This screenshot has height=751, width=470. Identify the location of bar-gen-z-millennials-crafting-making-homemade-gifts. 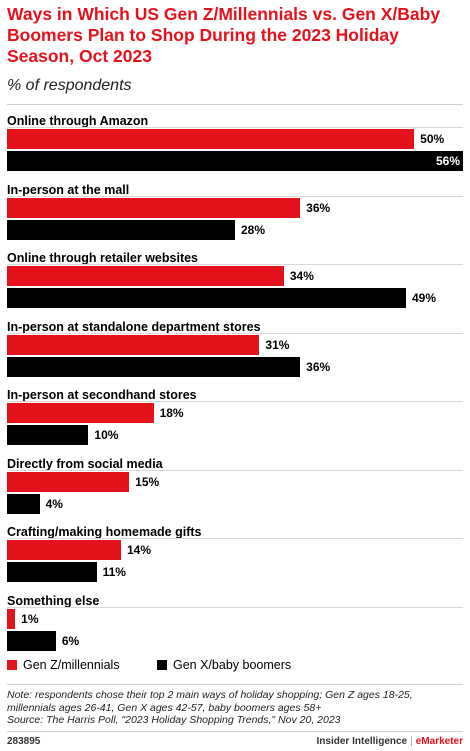
(64, 550).